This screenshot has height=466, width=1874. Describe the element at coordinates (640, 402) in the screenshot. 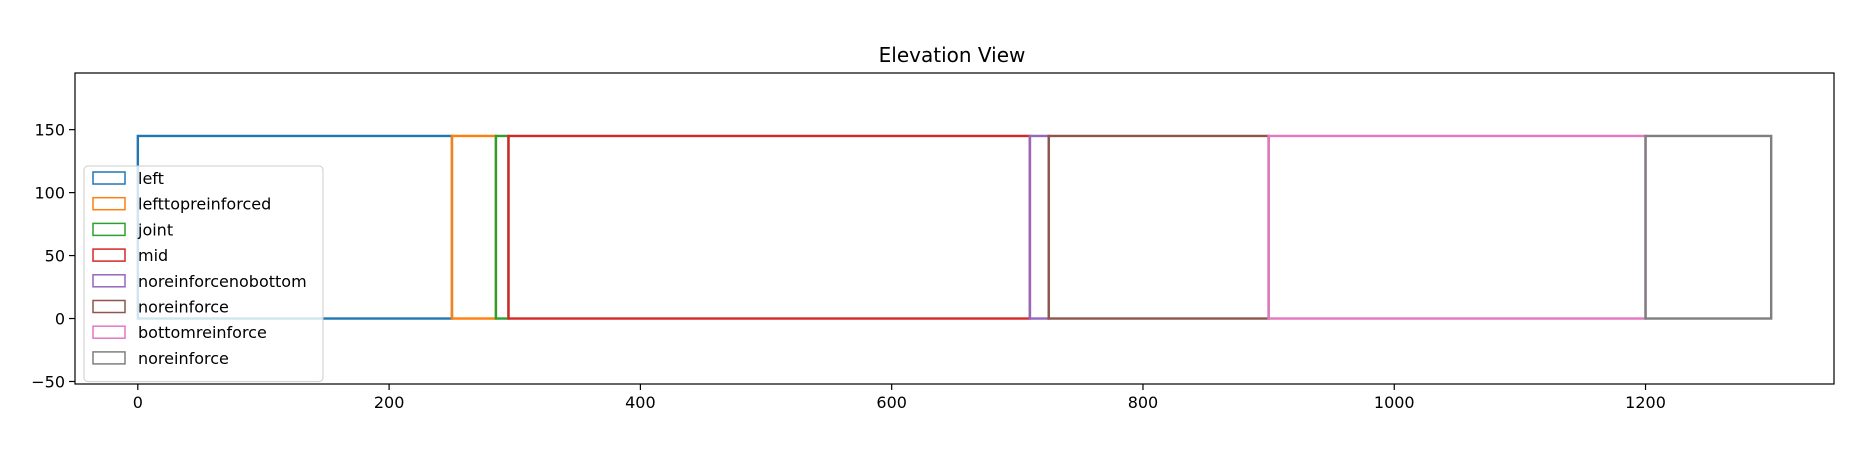

I see `x-tick-label: 400` at that location.